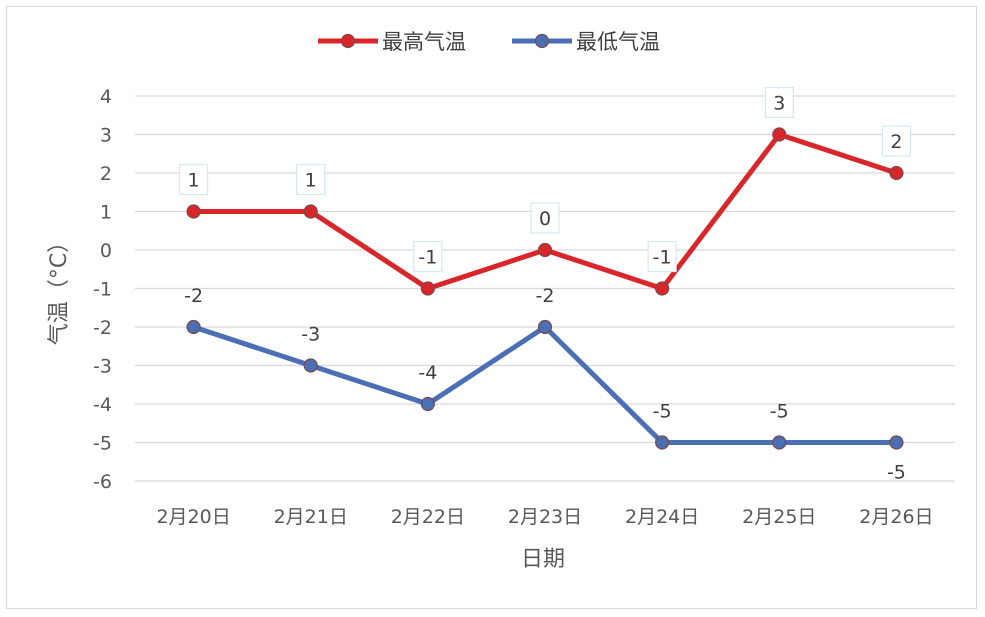 Image resolution: width=985 pixels, height=617 pixels. I want to click on data-label: 2, so click(896, 142).